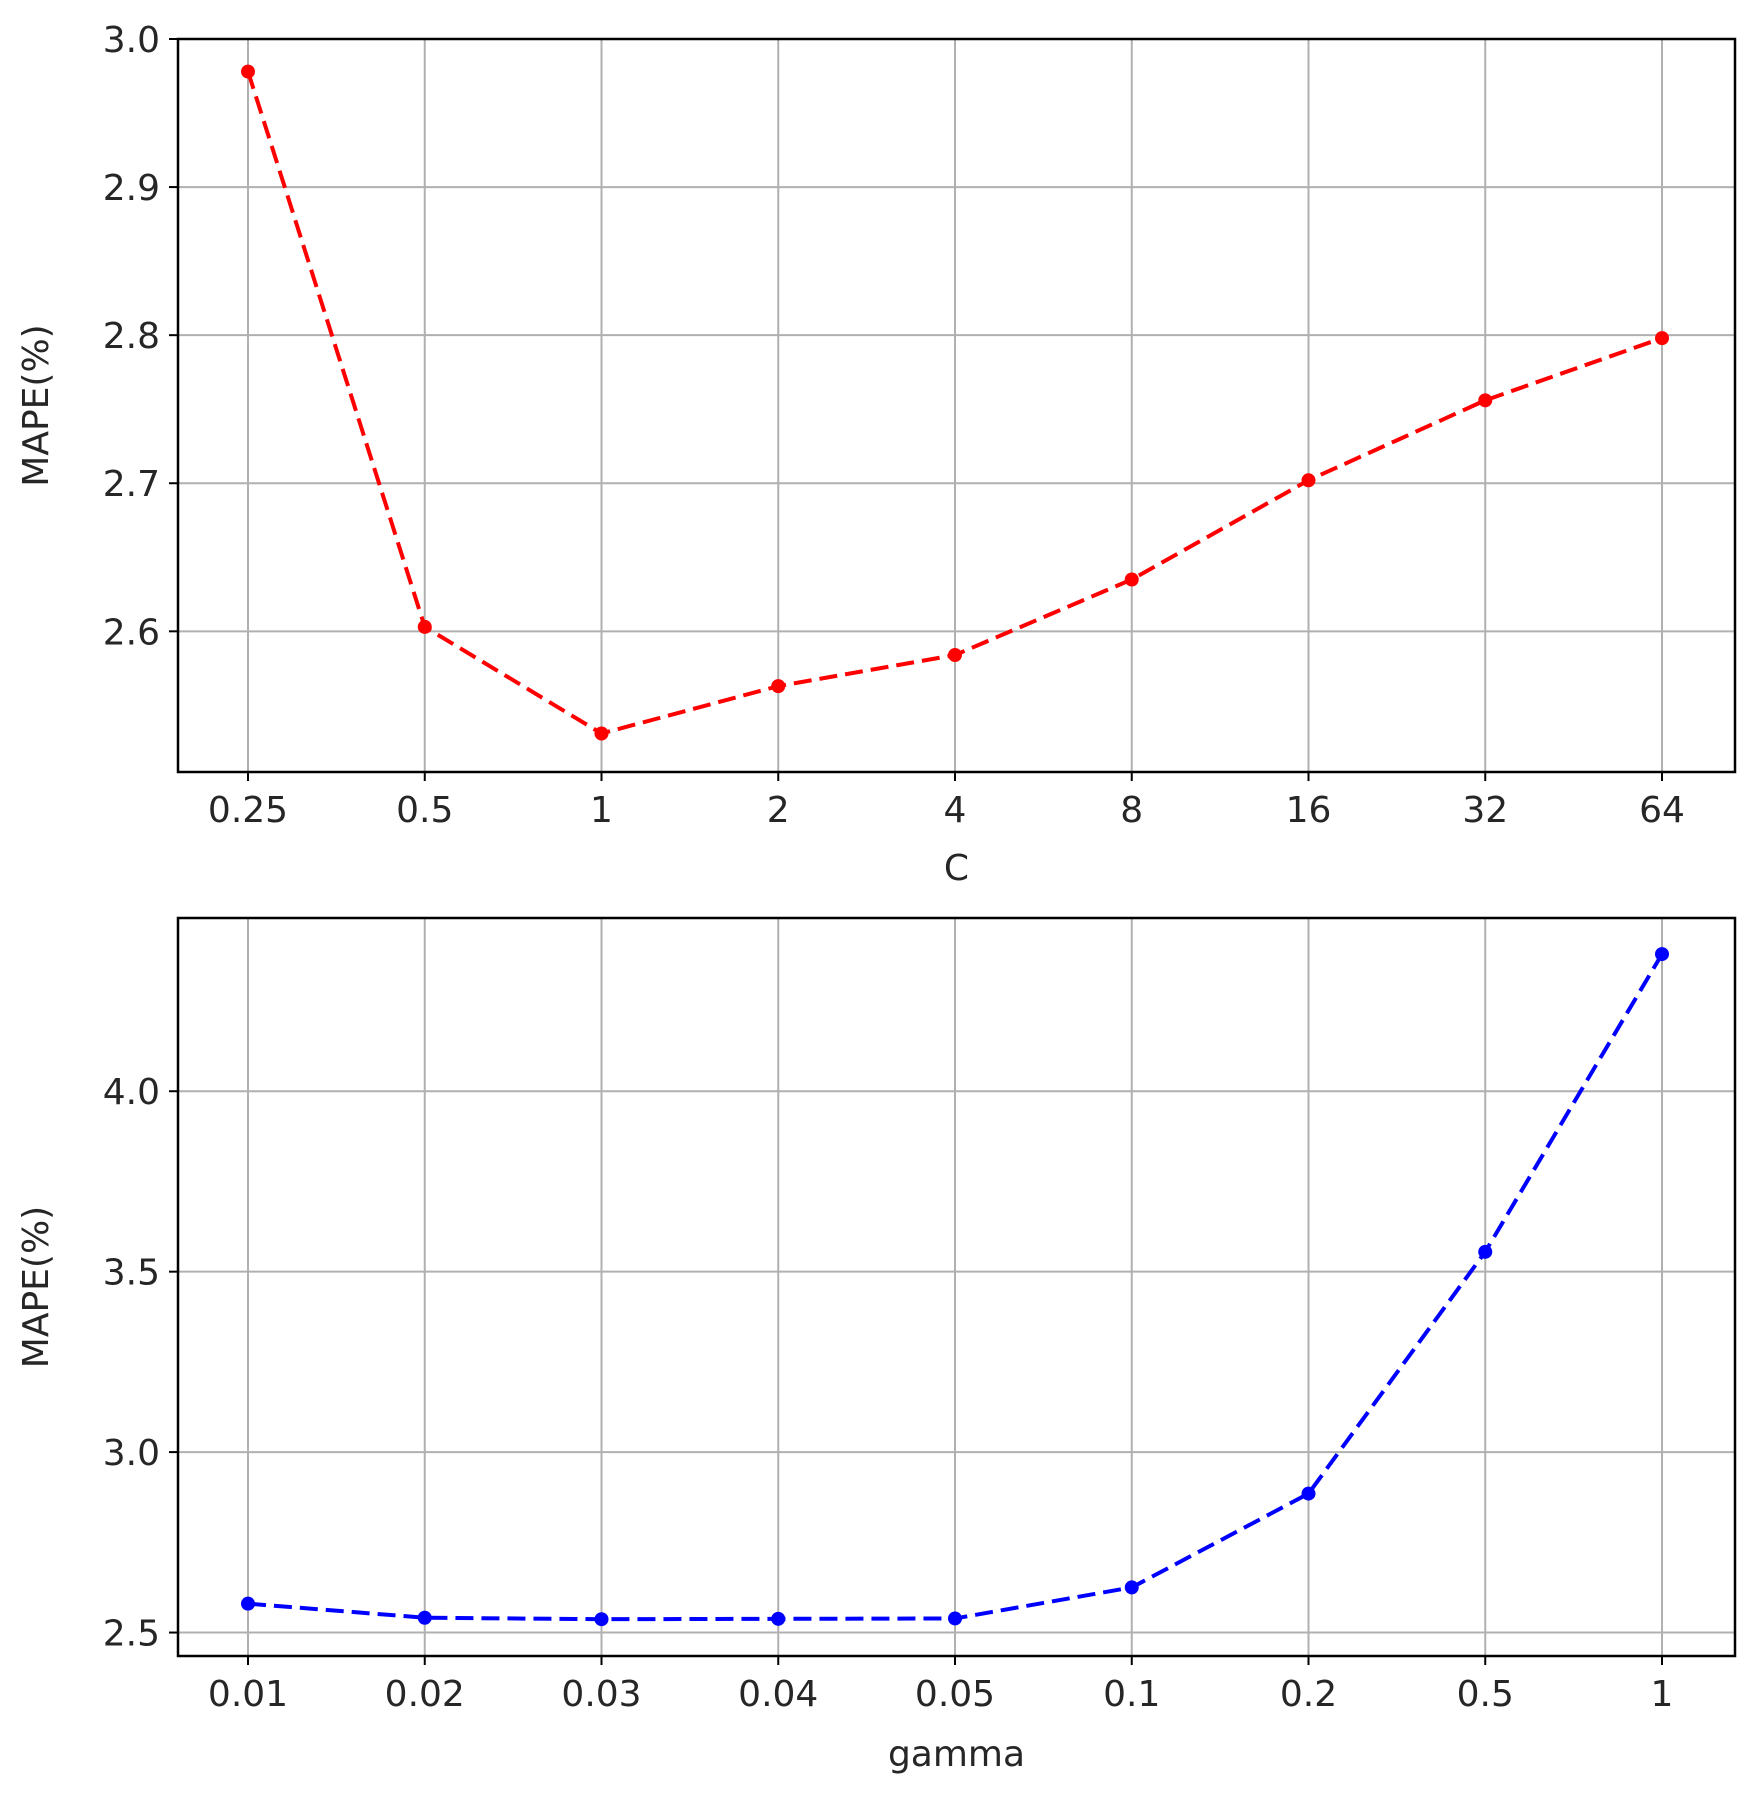  What do you see at coordinates (955, 1694) in the screenshot?
I see `x-tick-label: 0.05` at bounding box center [955, 1694].